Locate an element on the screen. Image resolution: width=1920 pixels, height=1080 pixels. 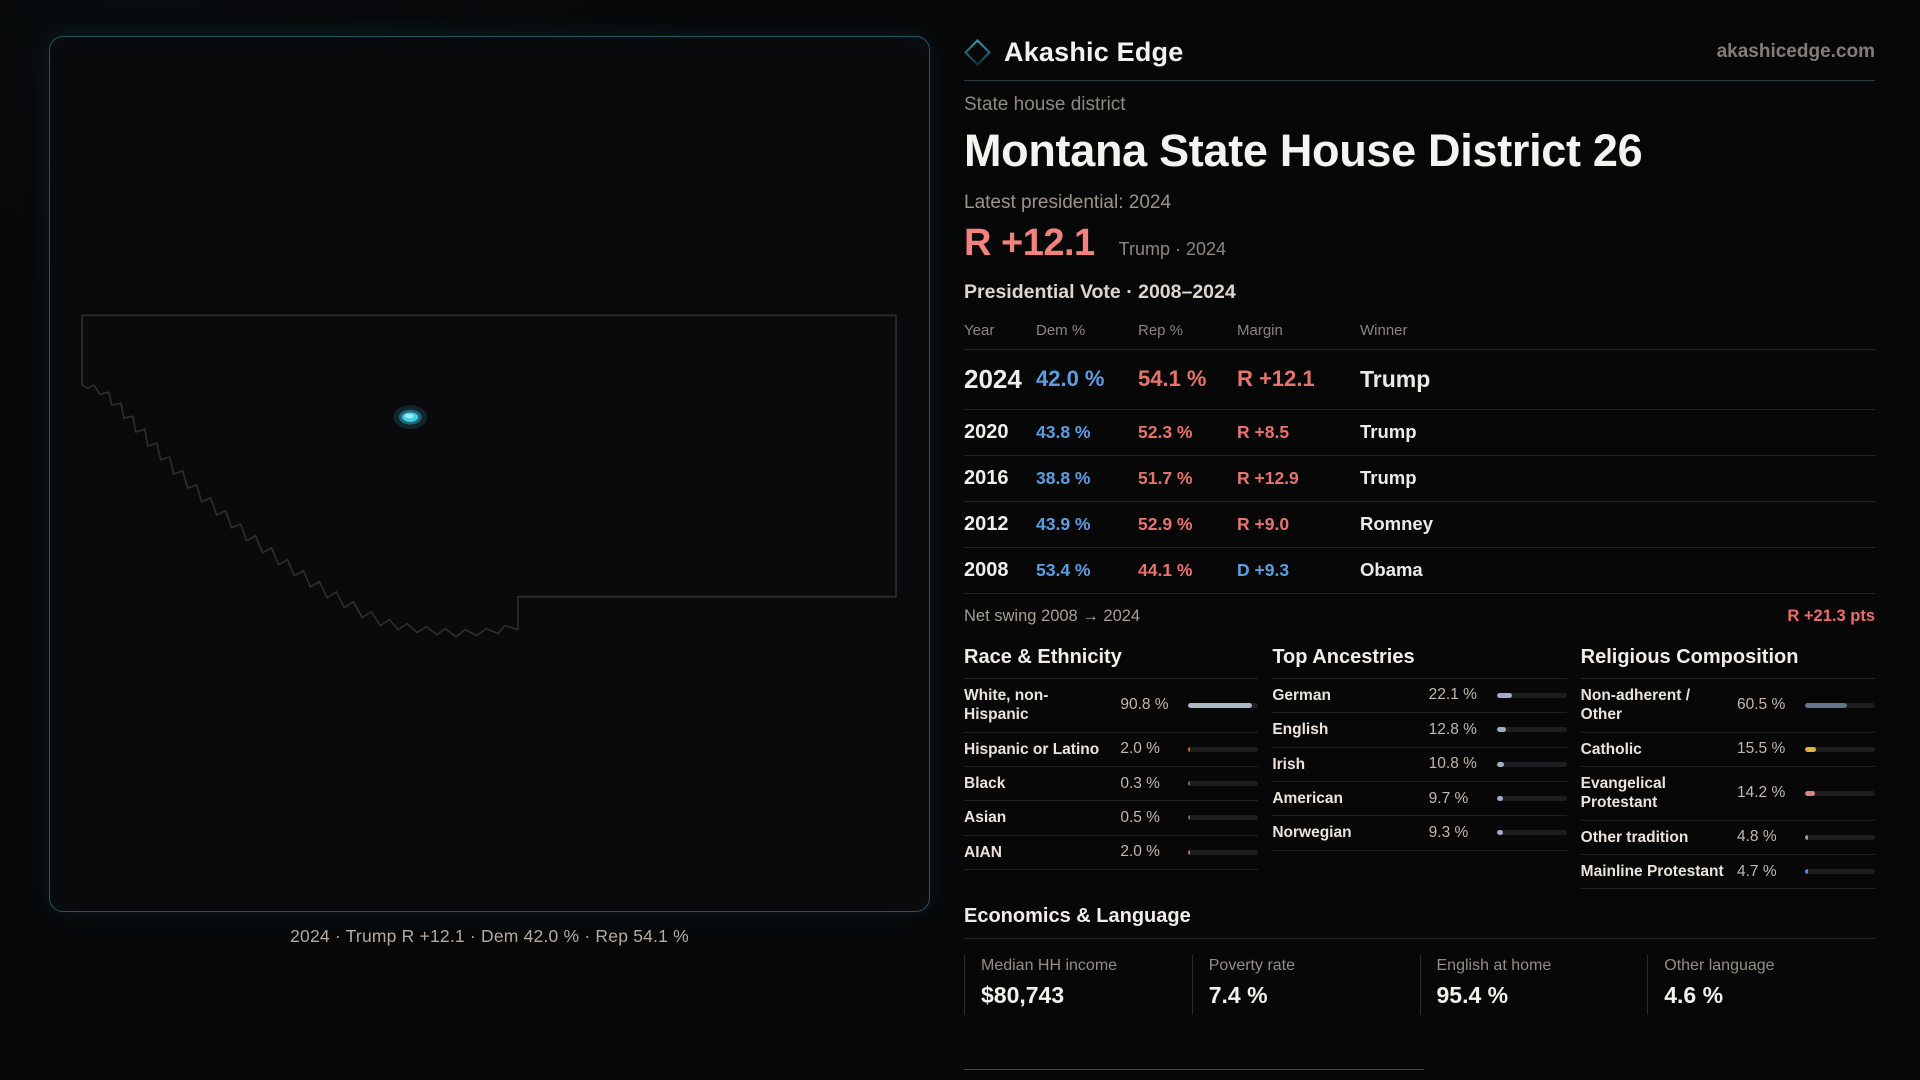
section-title: Top Ancestries is located at coordinates (1419, 662).